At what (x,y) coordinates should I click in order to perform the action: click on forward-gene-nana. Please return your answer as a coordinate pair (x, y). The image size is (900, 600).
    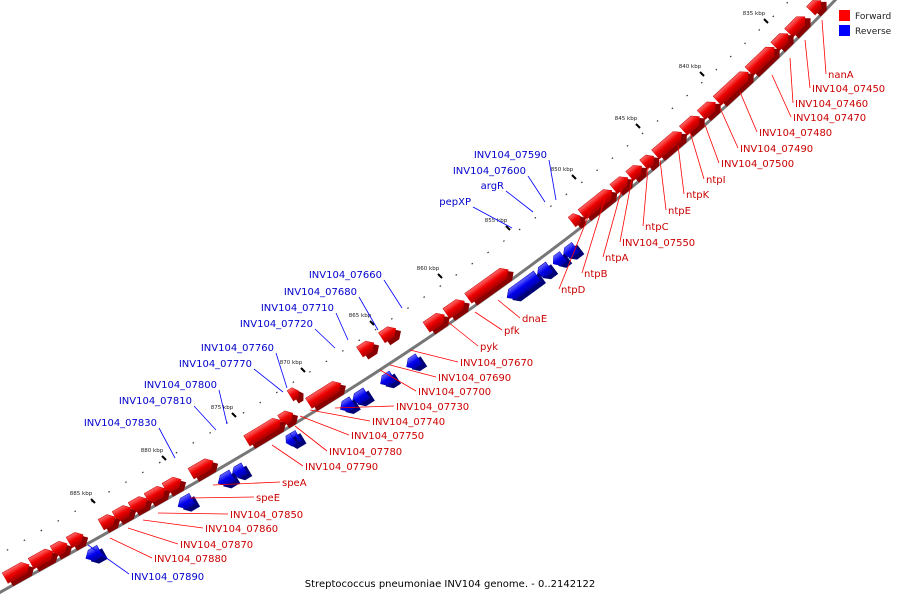
    Looking at the image, I should click on (818, 9).